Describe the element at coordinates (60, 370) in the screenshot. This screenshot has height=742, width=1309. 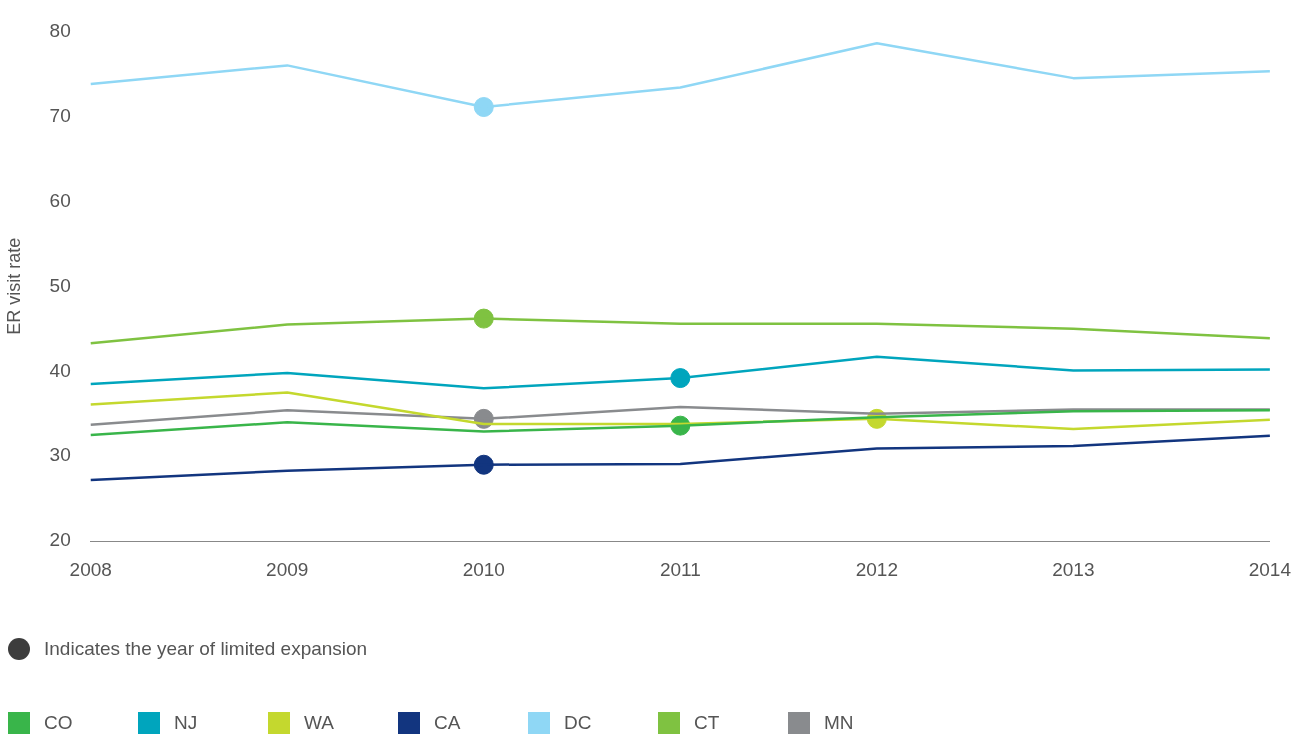
I see `y-tick-label: 40` at that location.